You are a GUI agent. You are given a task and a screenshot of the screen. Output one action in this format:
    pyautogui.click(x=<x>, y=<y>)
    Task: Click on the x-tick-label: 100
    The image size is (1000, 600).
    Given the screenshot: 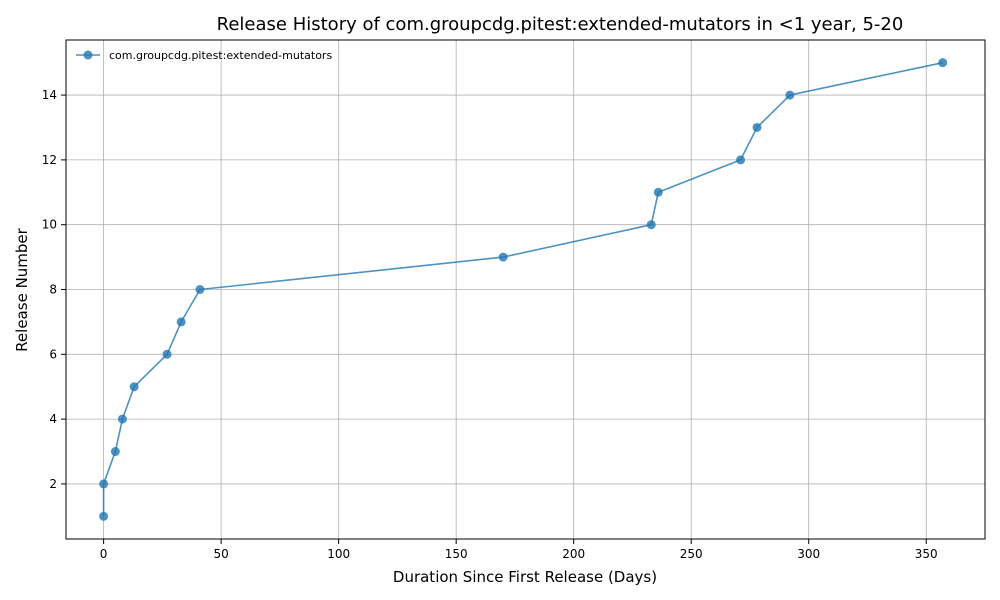 What is the action you would take?
    pyautogui.click(x=338, y=554)
    